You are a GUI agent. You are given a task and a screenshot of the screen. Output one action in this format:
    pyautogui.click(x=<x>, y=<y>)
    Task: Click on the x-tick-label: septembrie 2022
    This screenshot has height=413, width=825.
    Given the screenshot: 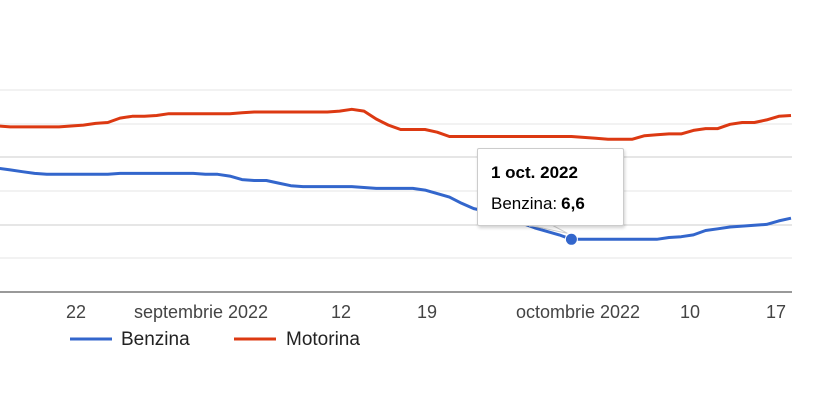 What is the action you would take?
    pyautogui.click(x=201, y=312)
    